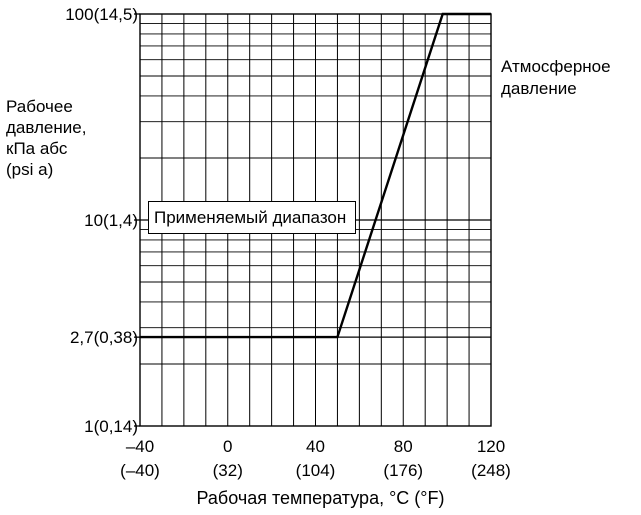 Image resolution: width=641 pixels, height=515 pixels. I want to click on y-axis-label-line: Рабочее, so click(39, 106).